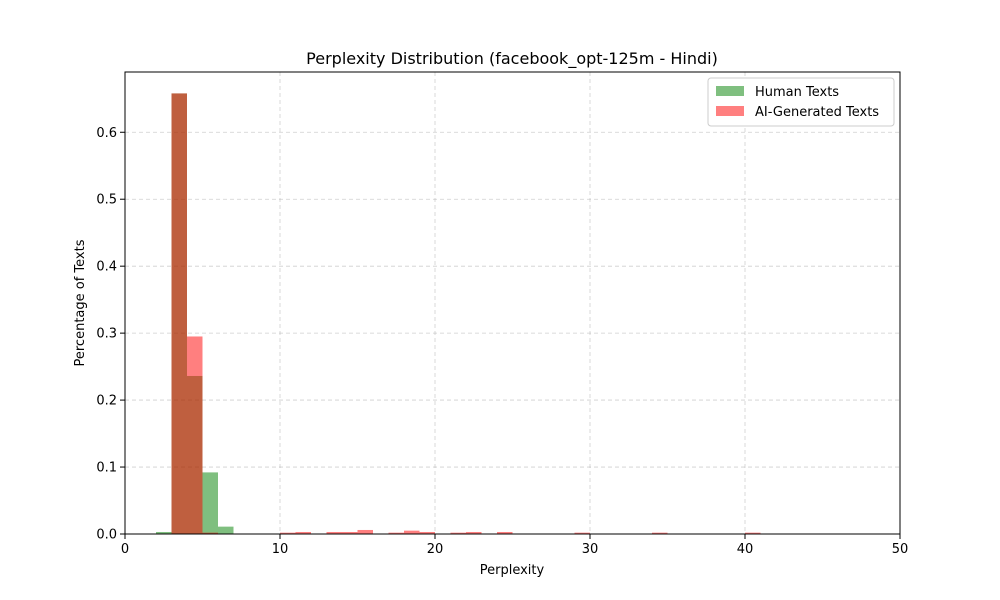  What do you see at coordinates (106, 468) in the screenshot?
I see `y-tick-label: 0.1` at bounding box center [106, 468].